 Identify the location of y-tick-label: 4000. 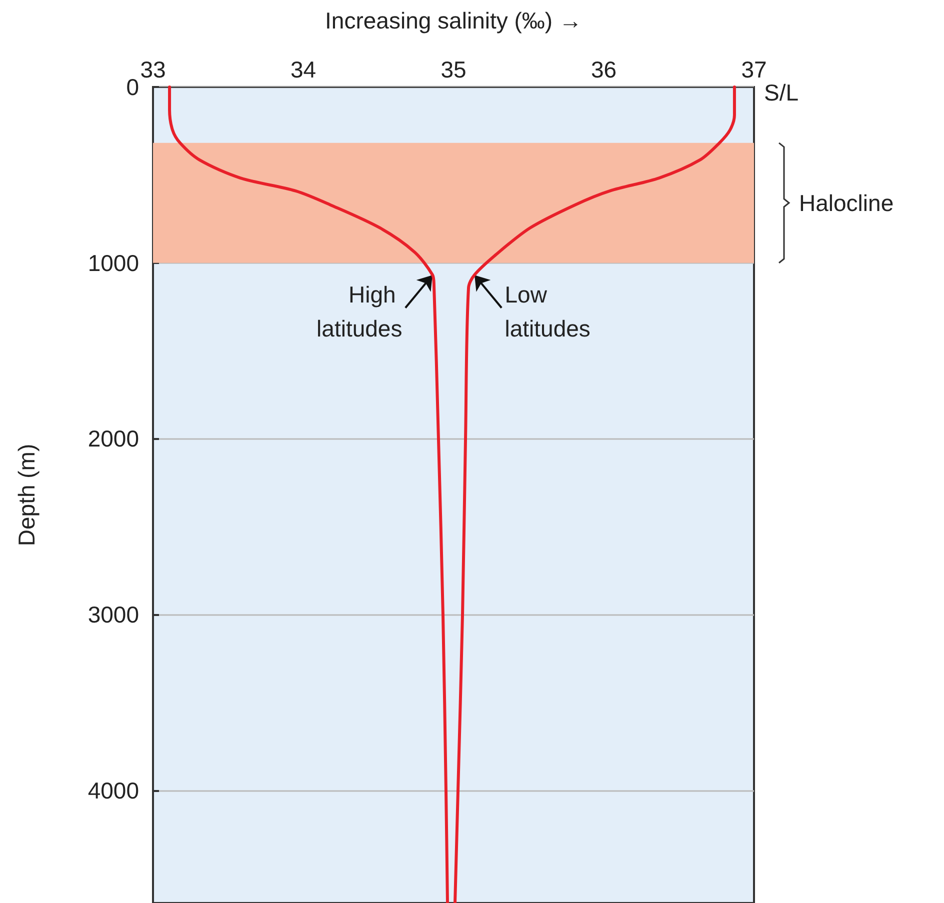
(113, 790).